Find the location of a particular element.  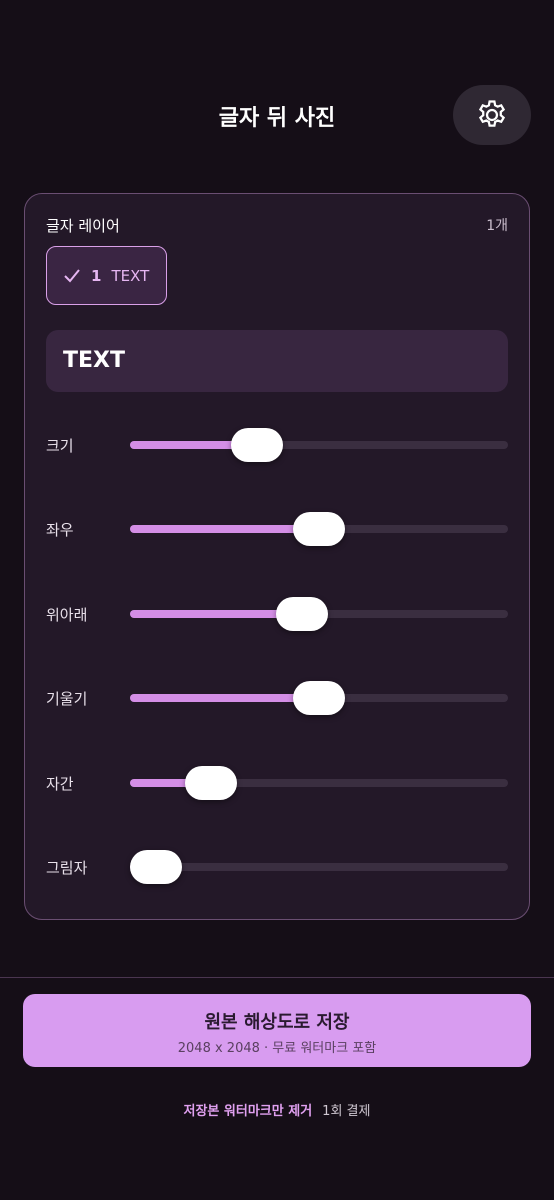

divider is located at coordinates (277, 977).